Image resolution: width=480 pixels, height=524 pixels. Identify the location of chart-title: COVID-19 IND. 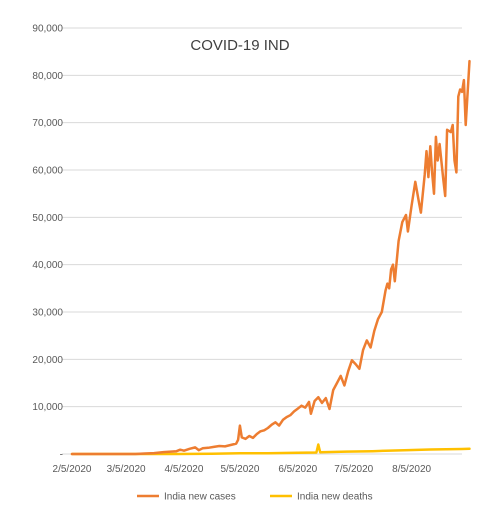
(239, 45).